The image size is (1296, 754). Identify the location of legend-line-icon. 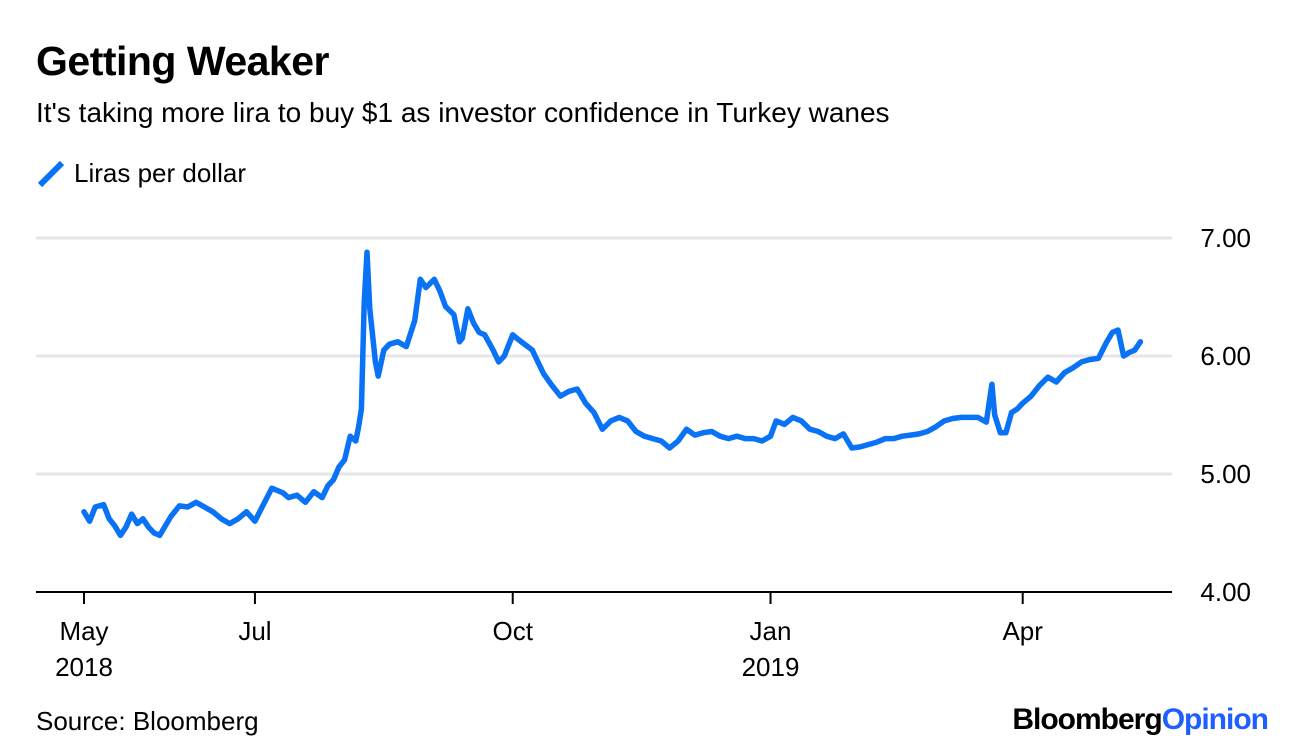
(51, 173).